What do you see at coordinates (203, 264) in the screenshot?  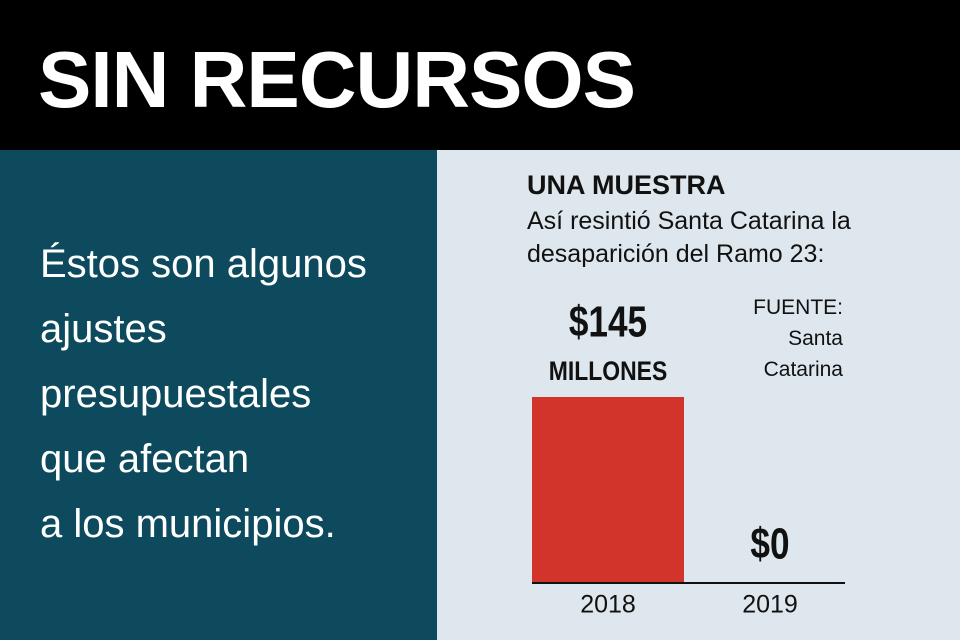 I see `body-line: Éstos son algunos` at bounding box center [203, 264].